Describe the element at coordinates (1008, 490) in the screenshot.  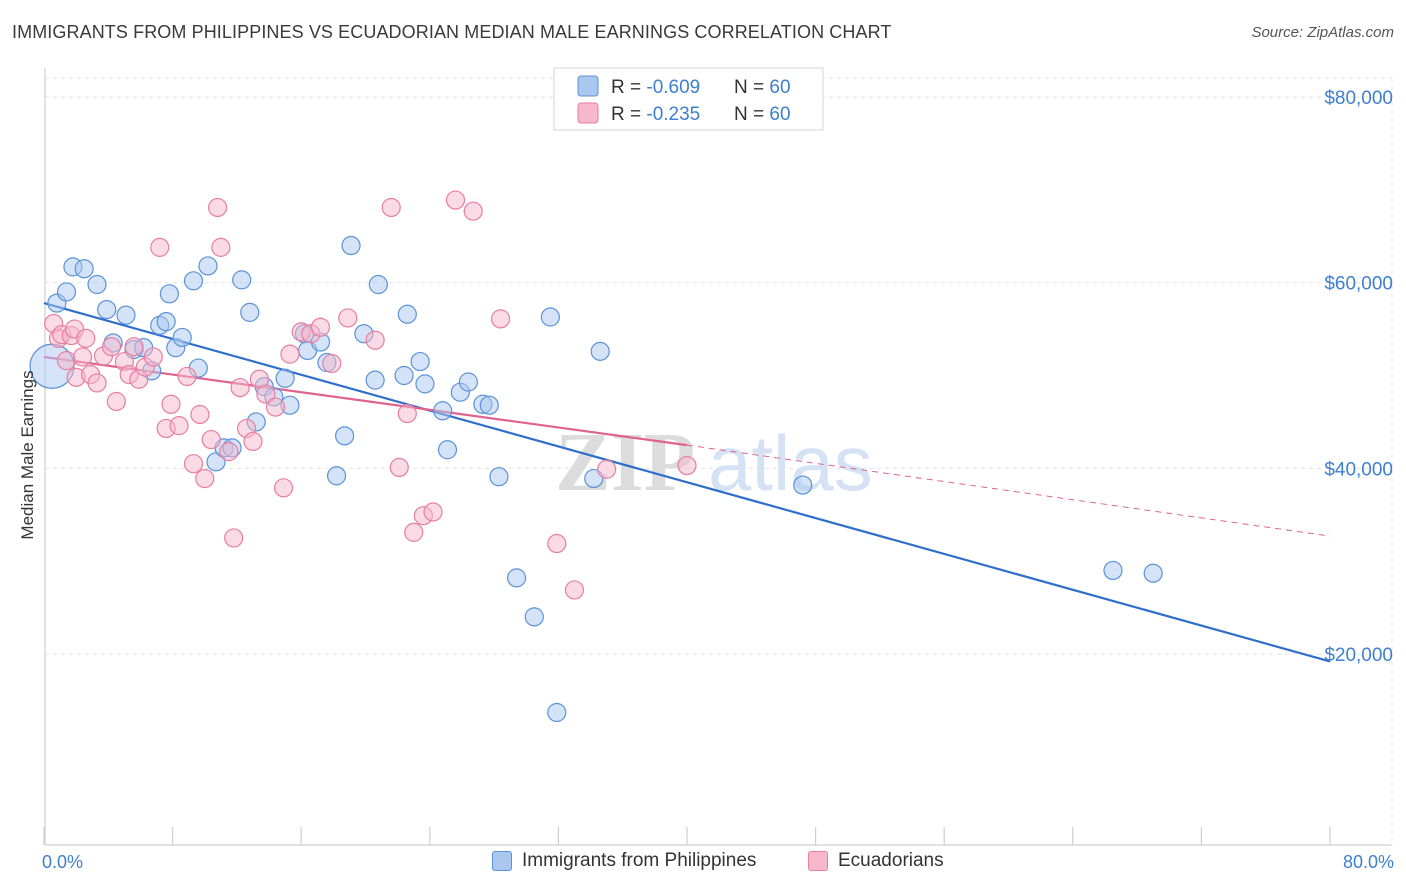
I see `trend-line-ecuadorians-extension` at that location.